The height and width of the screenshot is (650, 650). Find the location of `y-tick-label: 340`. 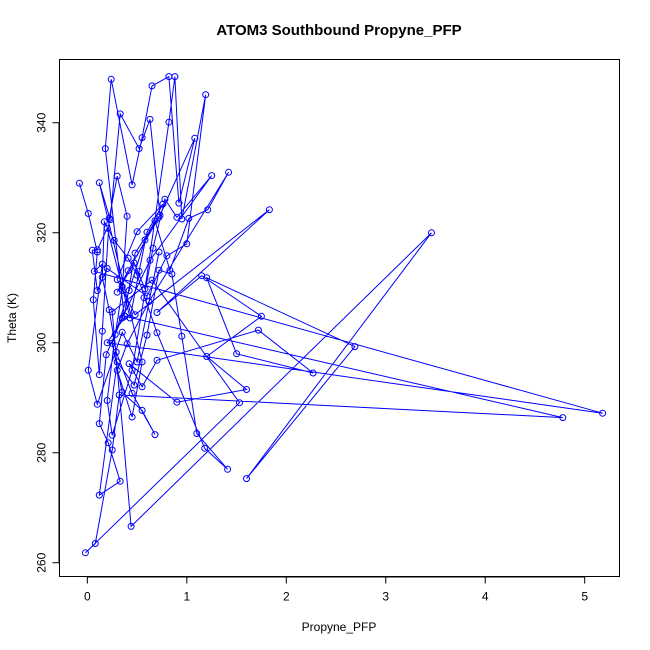

y-tick-label: 340 is located at coordinates (42, 122).